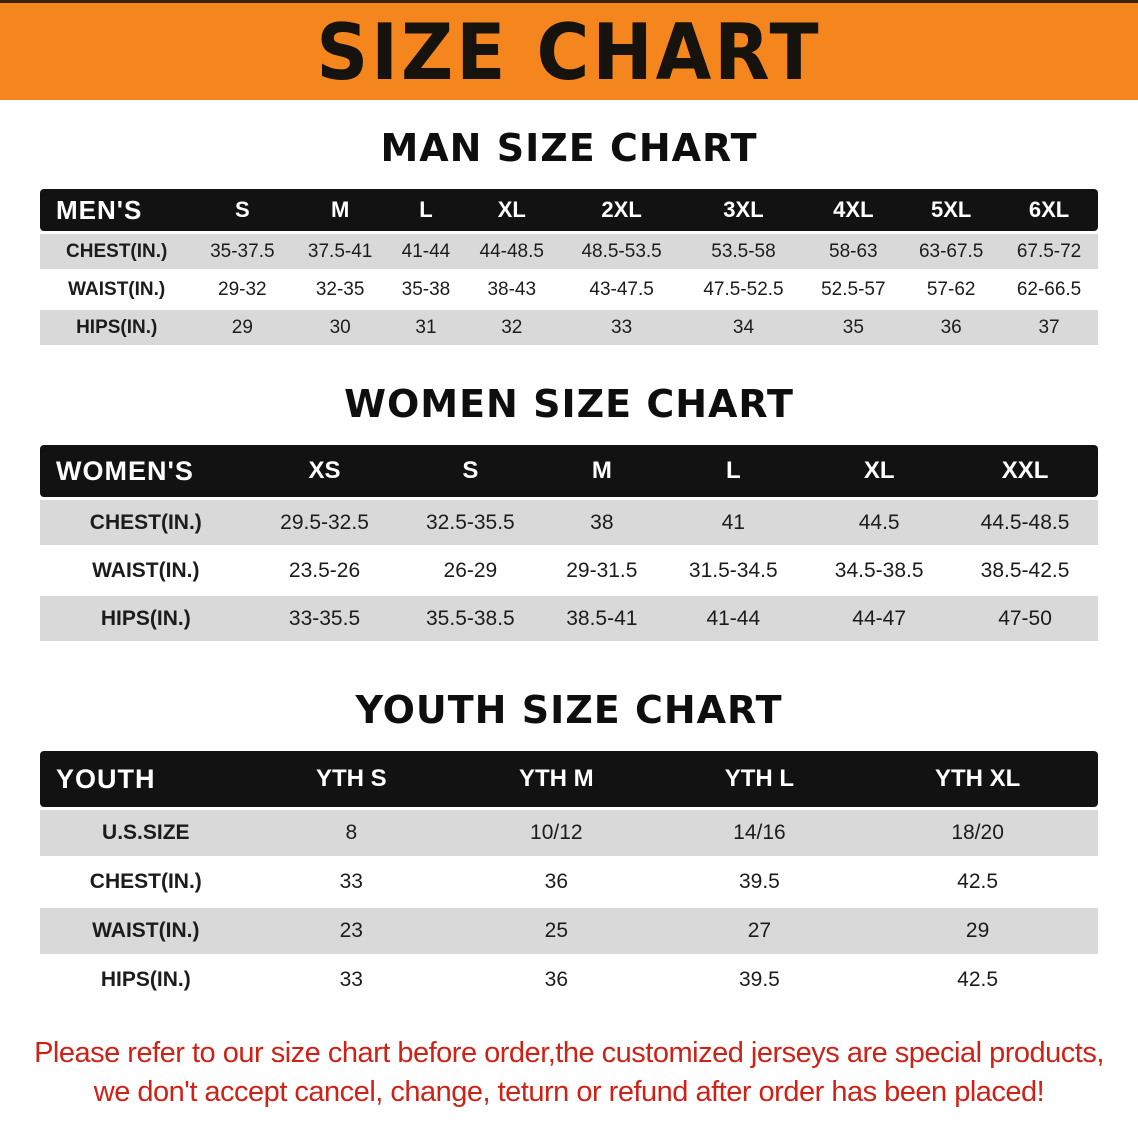  Describe the element at coordinates (556, 833) in the screenshot. I see `youth-value-cell: 10/12` at that location.